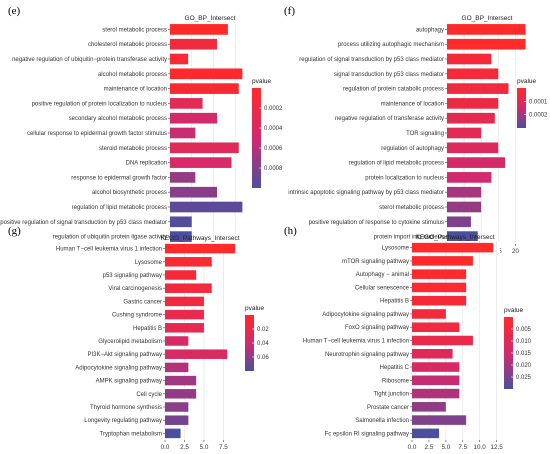 Image resolution: width=550 pixels, height=454 pixels. What do you see at coordinates (149, 395) in the screenshot?
I see `category-label: Cell cycle` at bounding box center [149, 395].